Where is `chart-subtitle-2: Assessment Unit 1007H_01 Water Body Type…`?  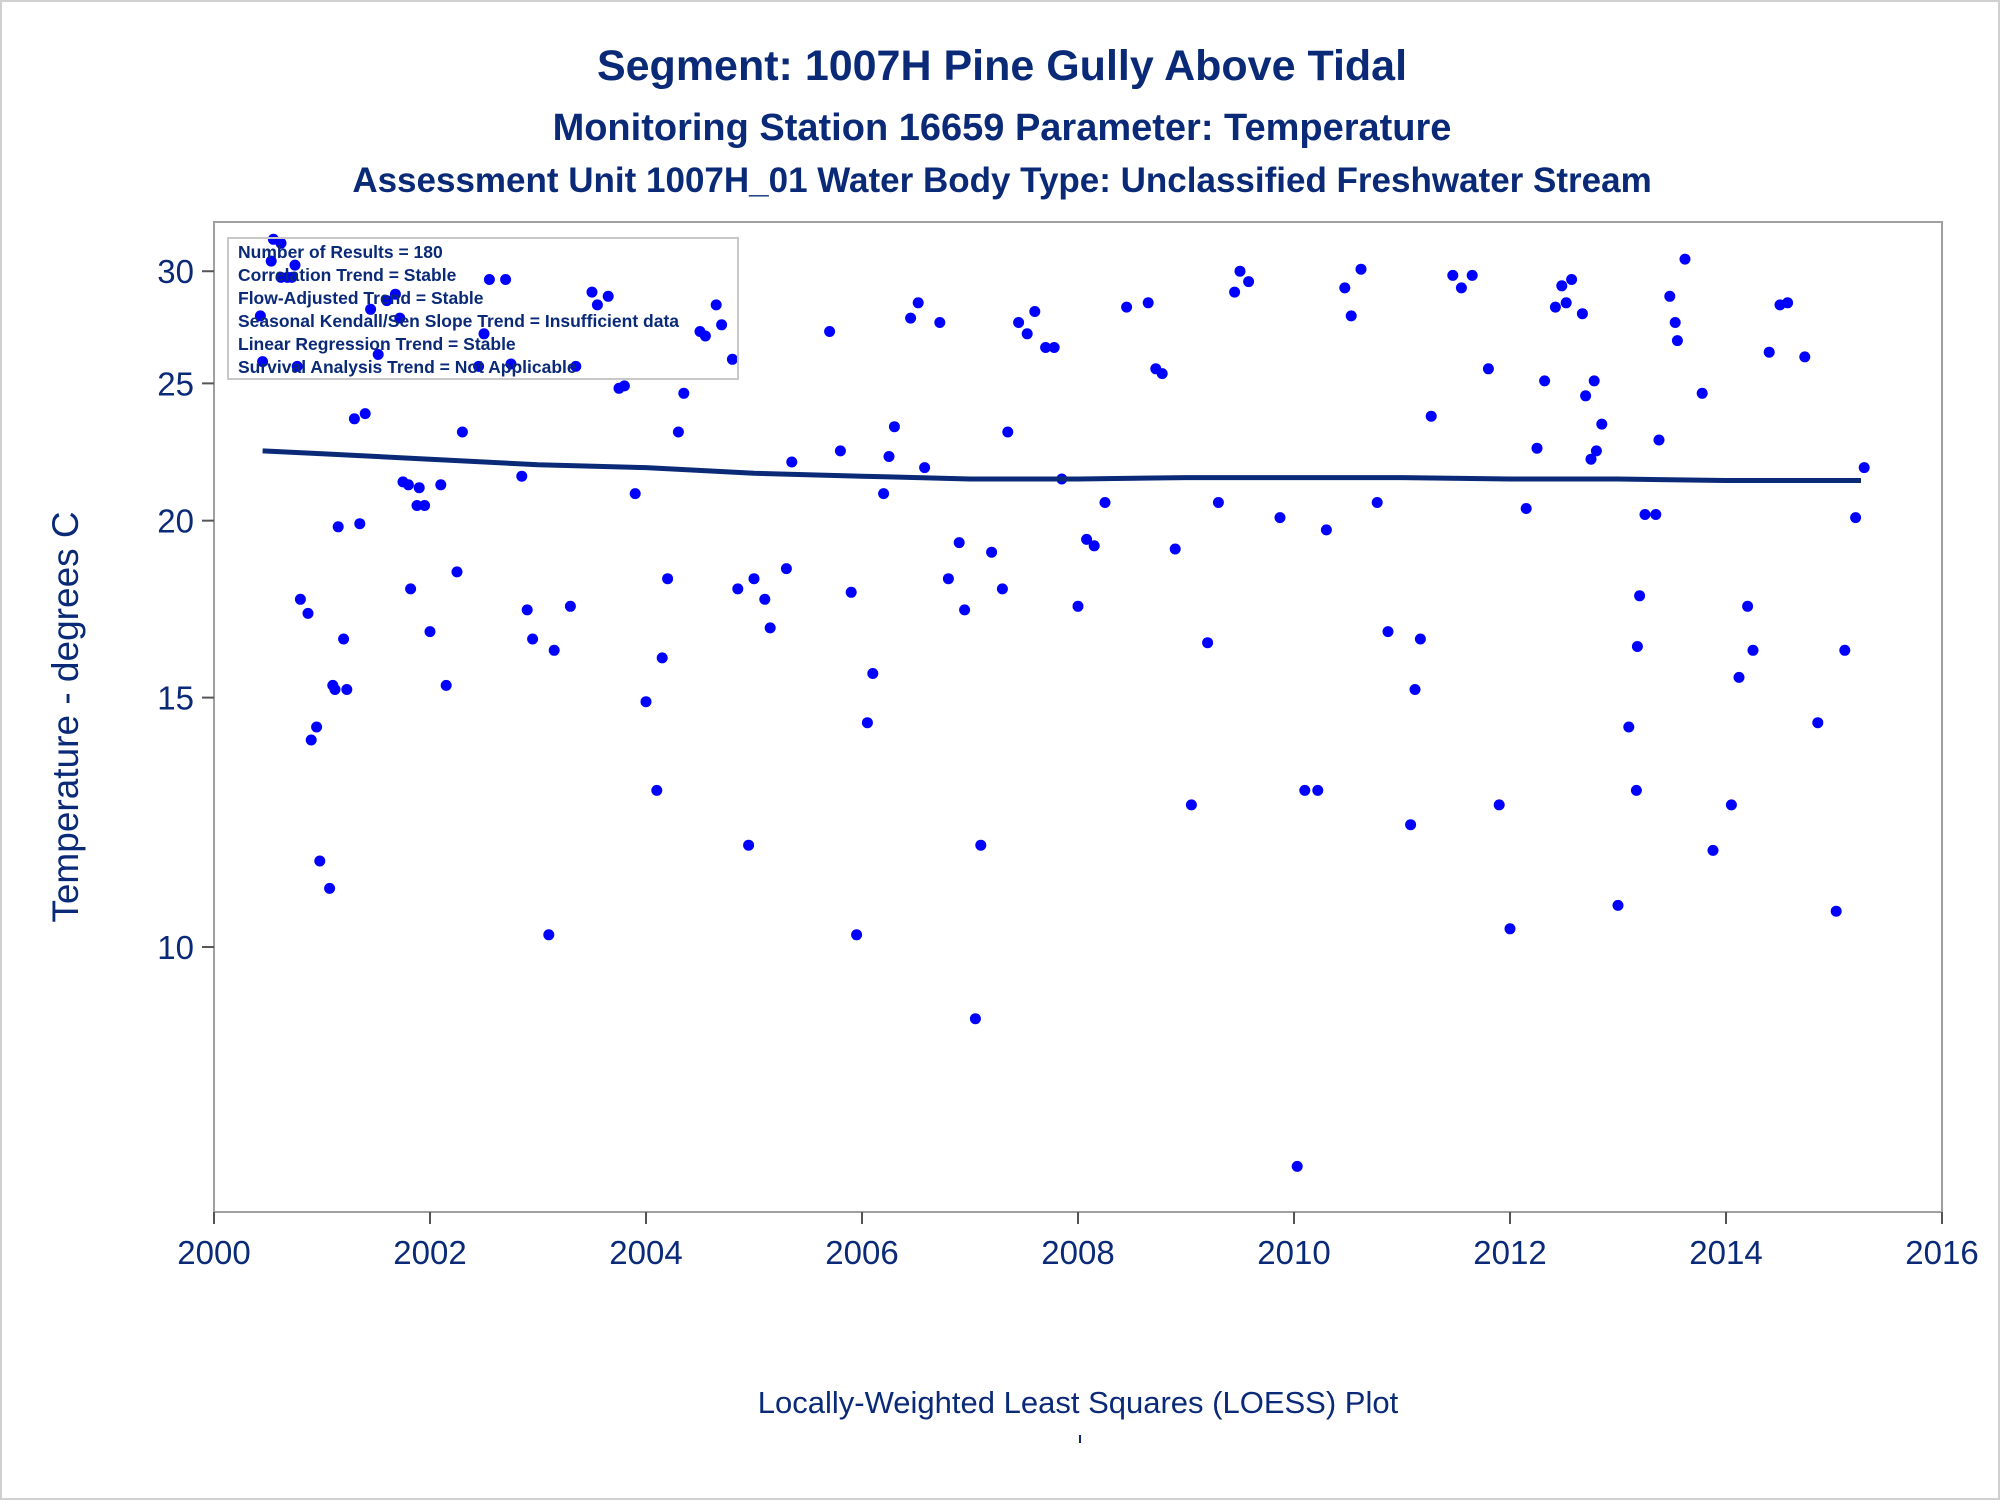
chart-subtitle-2: Assessment Unit 1007H_01 Water Body Type… is located at coordinates (1001, 180).